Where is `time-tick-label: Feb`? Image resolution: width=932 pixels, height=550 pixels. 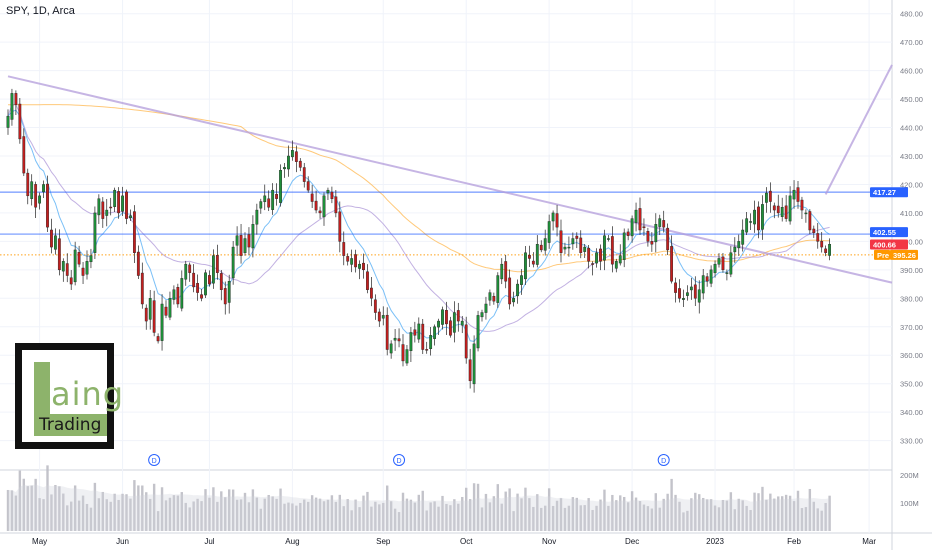 time-tick-label: Feb is located at coordinates (794, 541).